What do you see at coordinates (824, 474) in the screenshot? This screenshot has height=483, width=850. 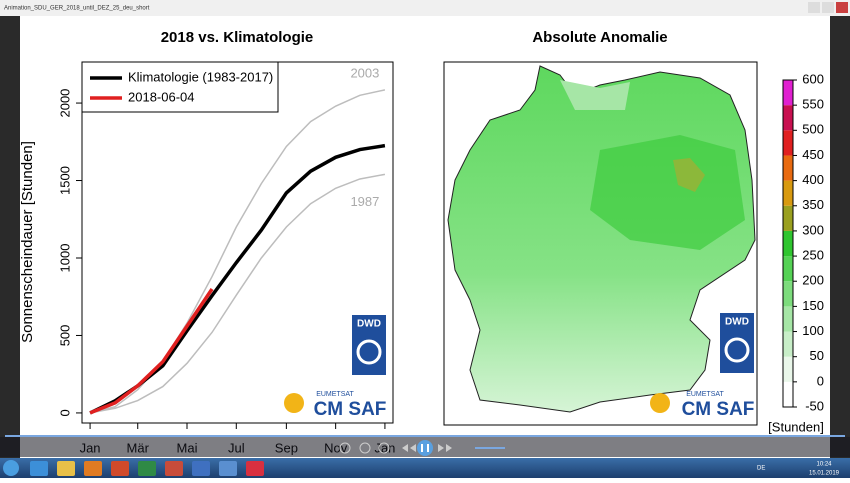 I see `clock-date: 15.01.2019` at bounding box center [824, 474].